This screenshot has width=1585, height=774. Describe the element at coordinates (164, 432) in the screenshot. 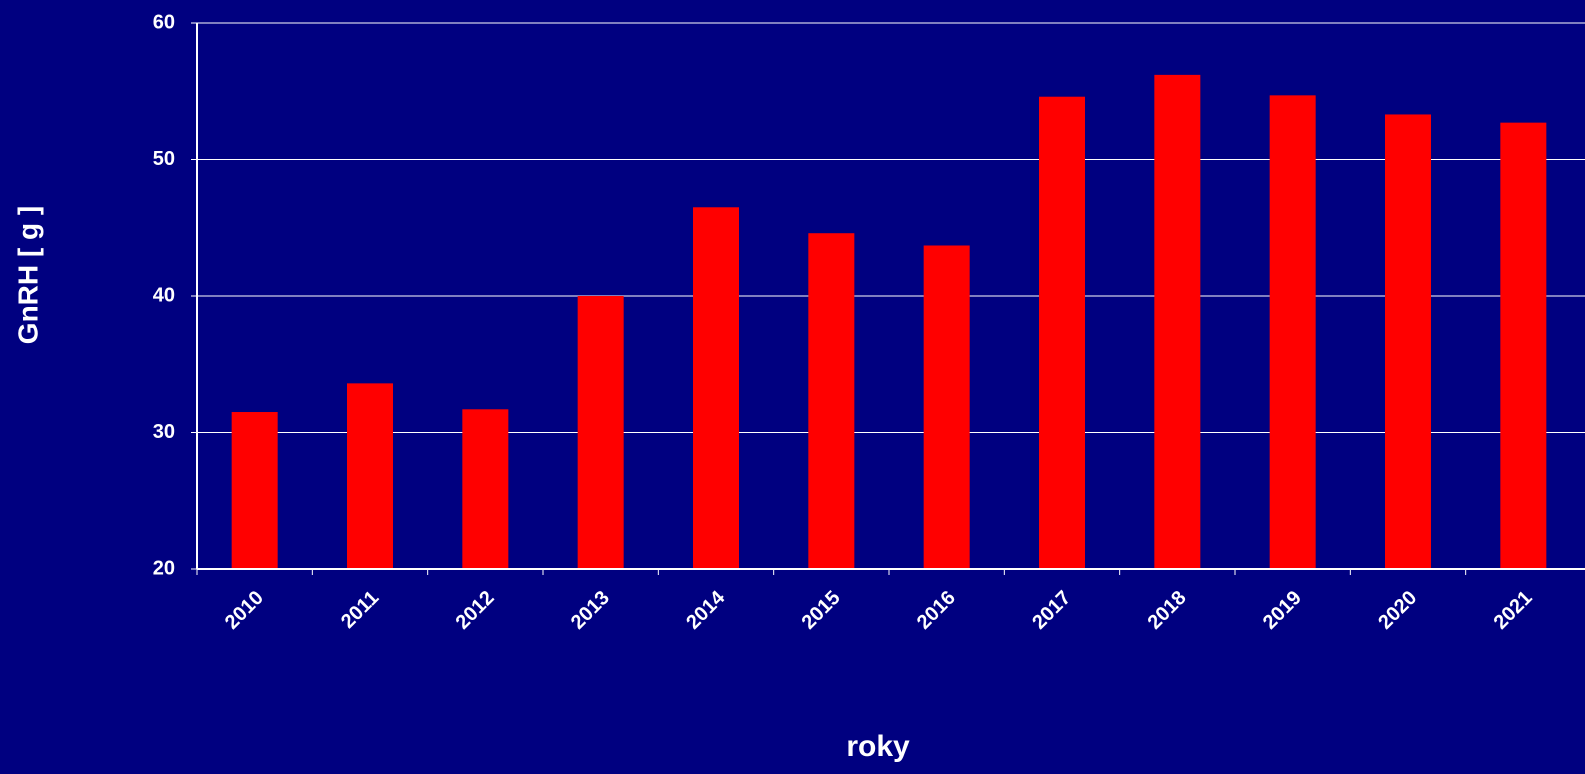

I see `y-tick-label: 30` at that location.